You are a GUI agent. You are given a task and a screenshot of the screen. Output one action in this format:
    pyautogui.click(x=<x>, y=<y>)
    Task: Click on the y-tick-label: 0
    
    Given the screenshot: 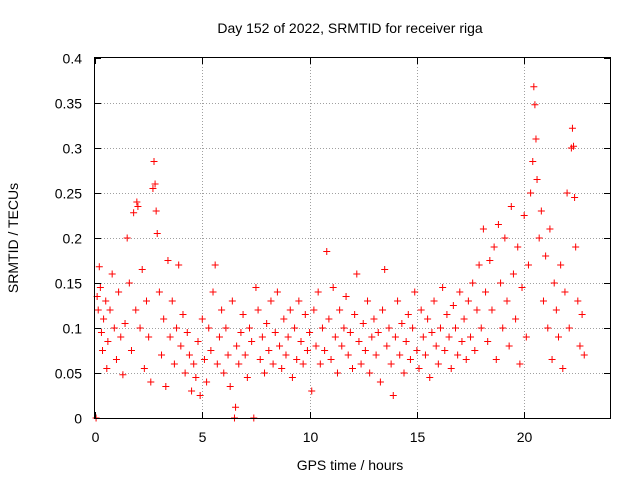 What is the action you would take?
    pyautogui.click(x=78, y=419)
    